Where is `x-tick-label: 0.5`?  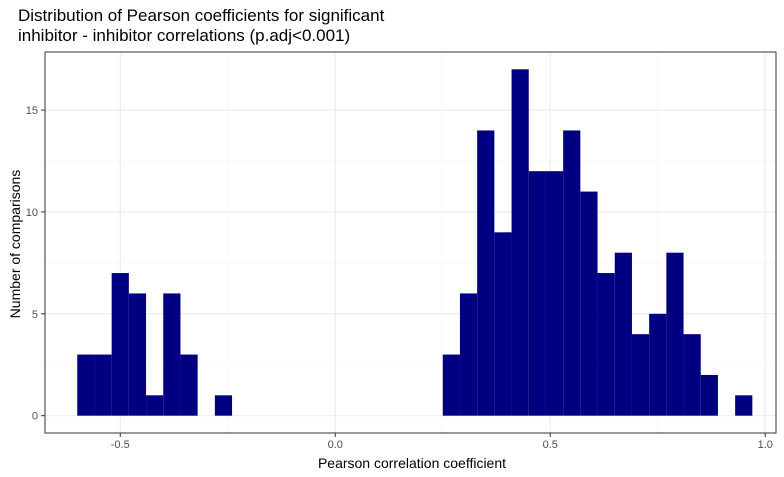
x-tick-label: 0.5 is located at coordinates (550, 445).